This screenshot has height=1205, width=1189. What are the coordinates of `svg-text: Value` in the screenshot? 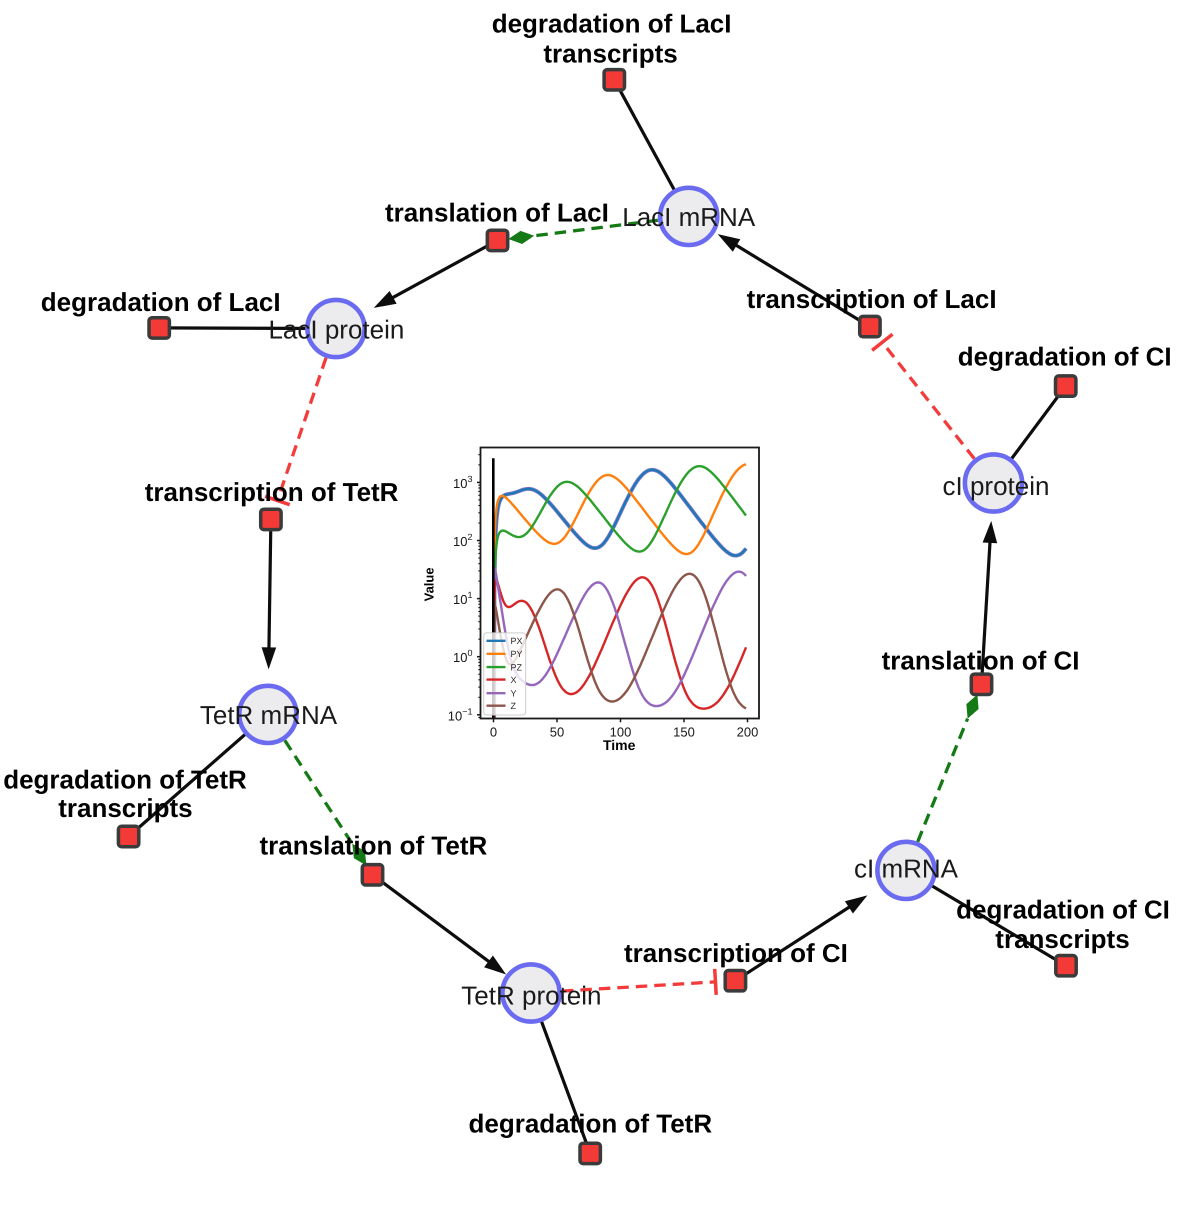 It's located at (429, 584).